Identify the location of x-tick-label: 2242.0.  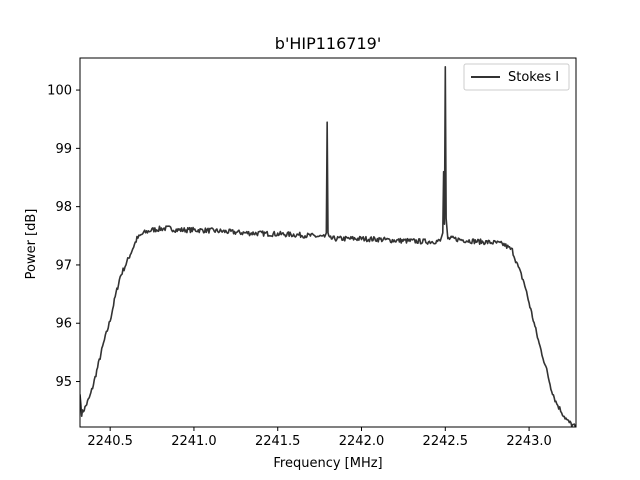
(362, 441).